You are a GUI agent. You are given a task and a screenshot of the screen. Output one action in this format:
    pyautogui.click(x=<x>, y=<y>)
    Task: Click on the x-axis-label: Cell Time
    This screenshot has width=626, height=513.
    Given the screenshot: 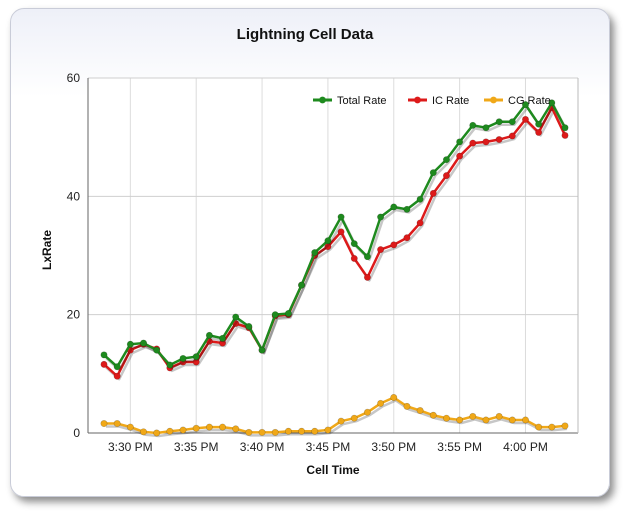 What is the action you would take?
    pyautogui.click(x=333, y=470)
    